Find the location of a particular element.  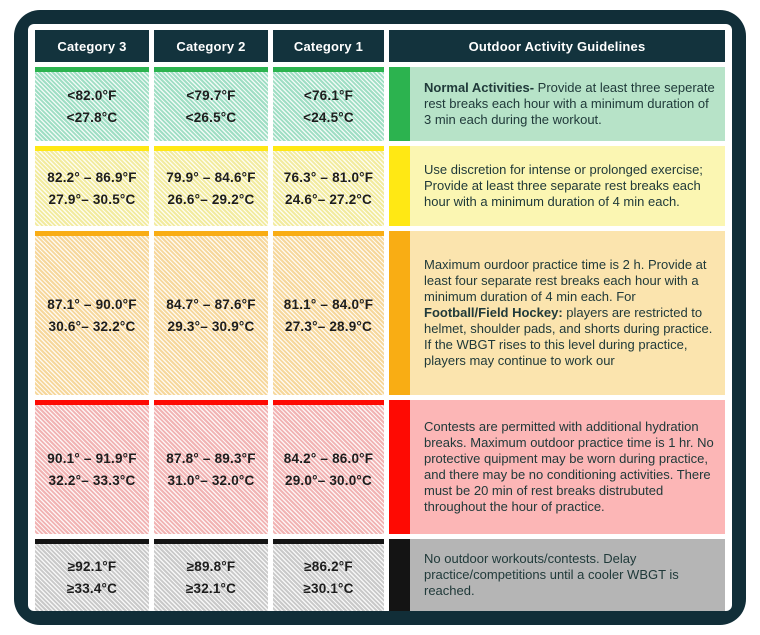

header-category-1: Category 1 is located at coordinates (328, 46).